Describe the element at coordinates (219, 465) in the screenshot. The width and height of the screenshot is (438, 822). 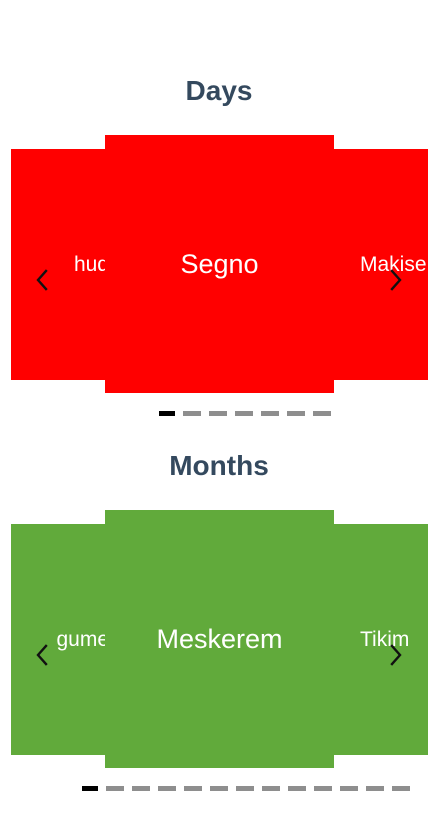
I see `months-title: Months` at that location.